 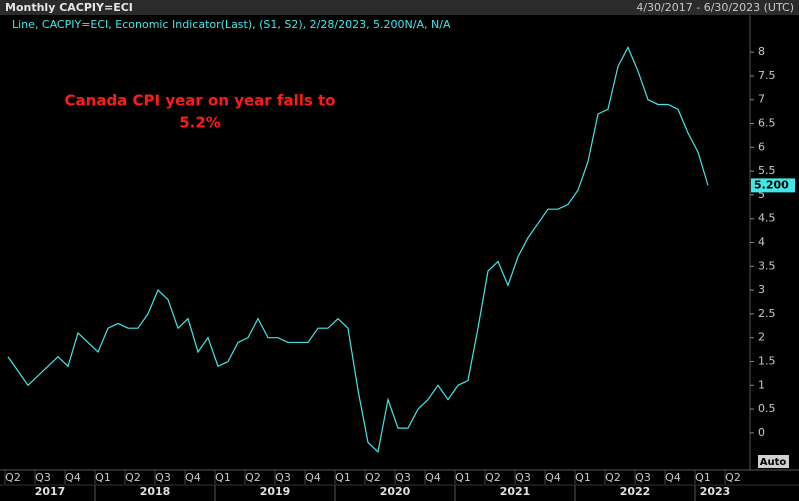 I want to click on y-tick-label: 4.5, so click(x=767, y=218).